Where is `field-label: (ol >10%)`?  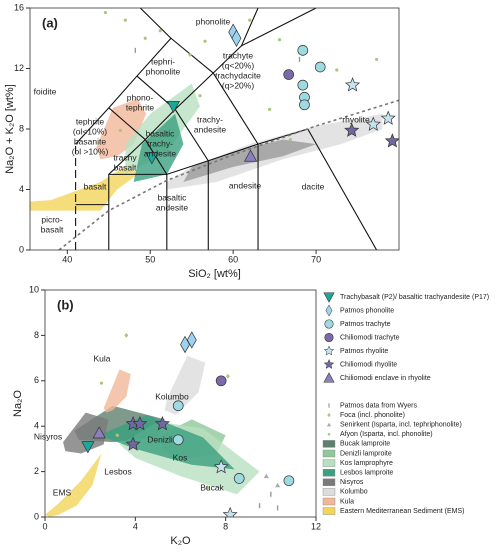
field-label: (ol >10%) is located at coordinates (90, 151).